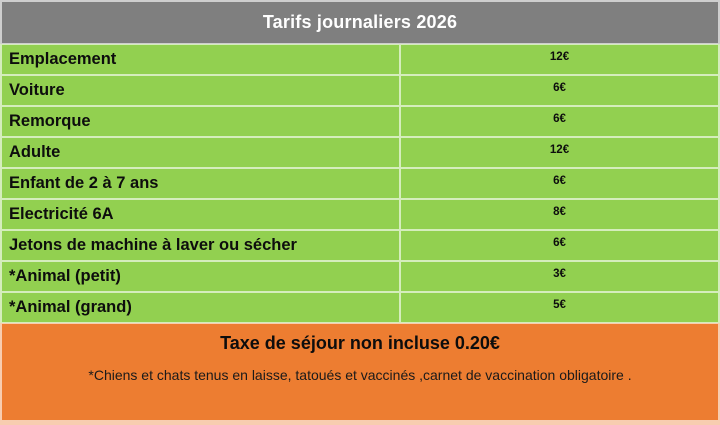 The image size is (720, 425). I want to click on row-label: *Animal (petit), so click(200, 276).